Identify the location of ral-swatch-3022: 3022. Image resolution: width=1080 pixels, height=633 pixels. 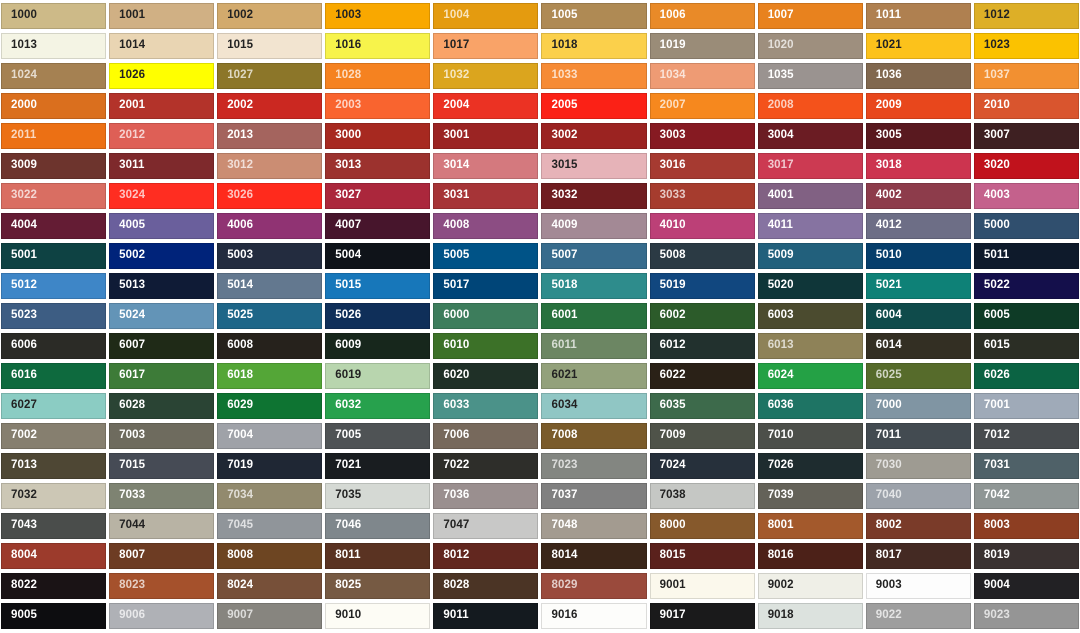
(54, 196).